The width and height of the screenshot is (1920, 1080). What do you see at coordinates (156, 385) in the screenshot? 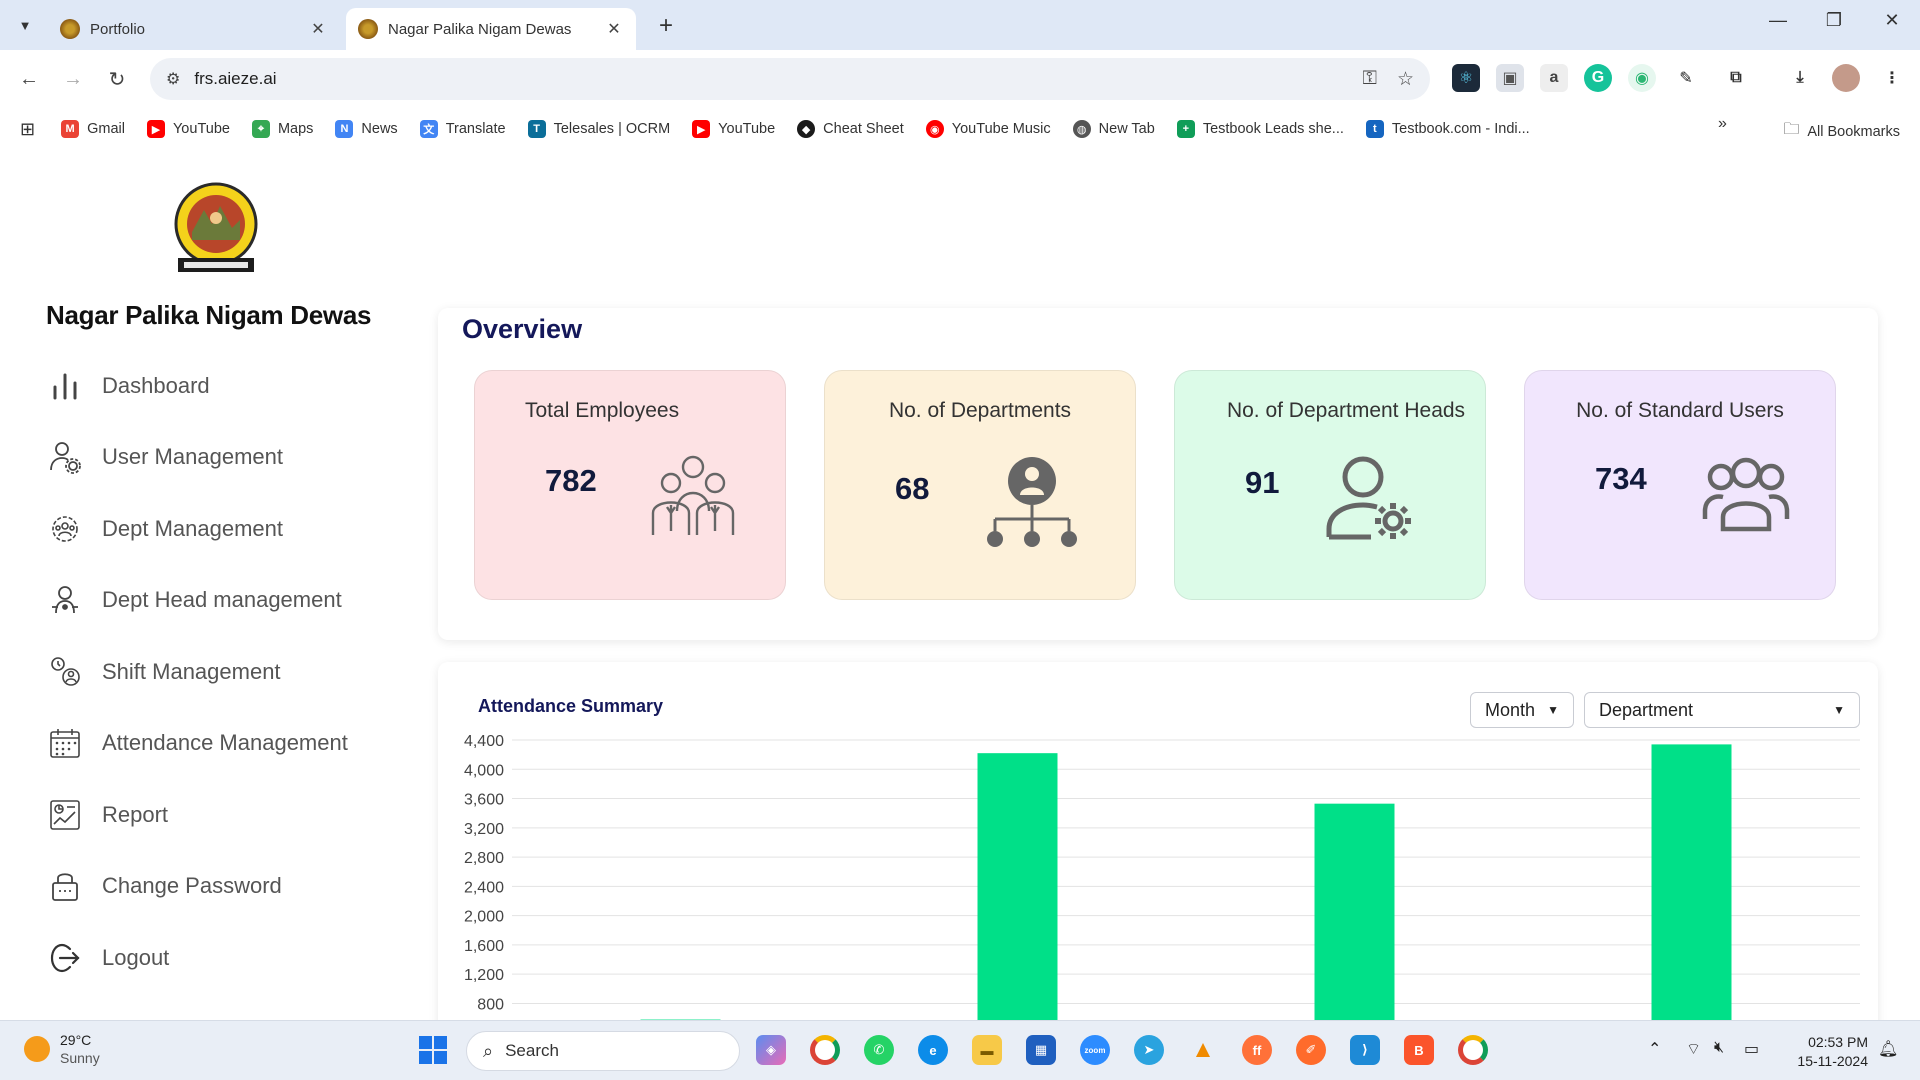
I see `sidebar-item-label: Dashboard` at bounding box center [156, 385].